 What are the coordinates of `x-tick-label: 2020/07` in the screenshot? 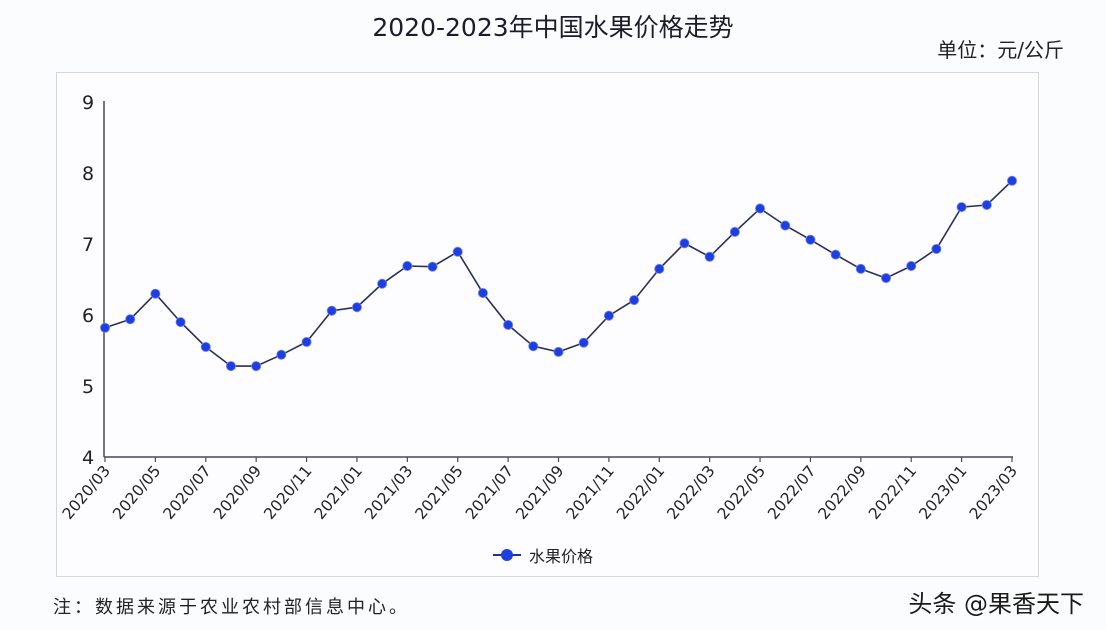 It's located at (187, 492).